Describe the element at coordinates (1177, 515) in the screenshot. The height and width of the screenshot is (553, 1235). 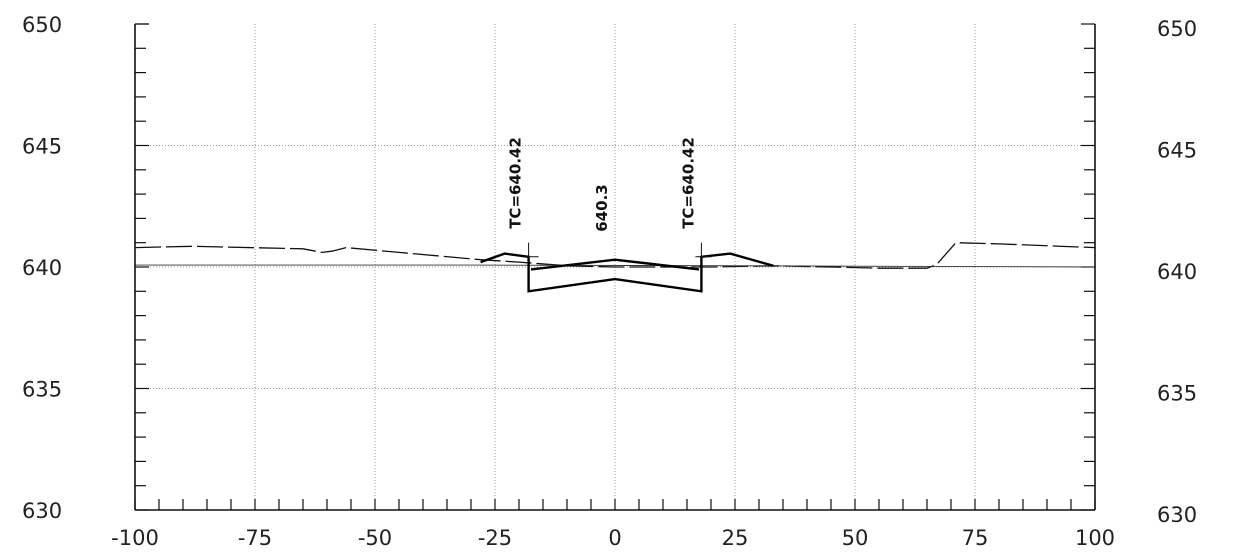
I see `y-tick-label-right: 630` at that location.